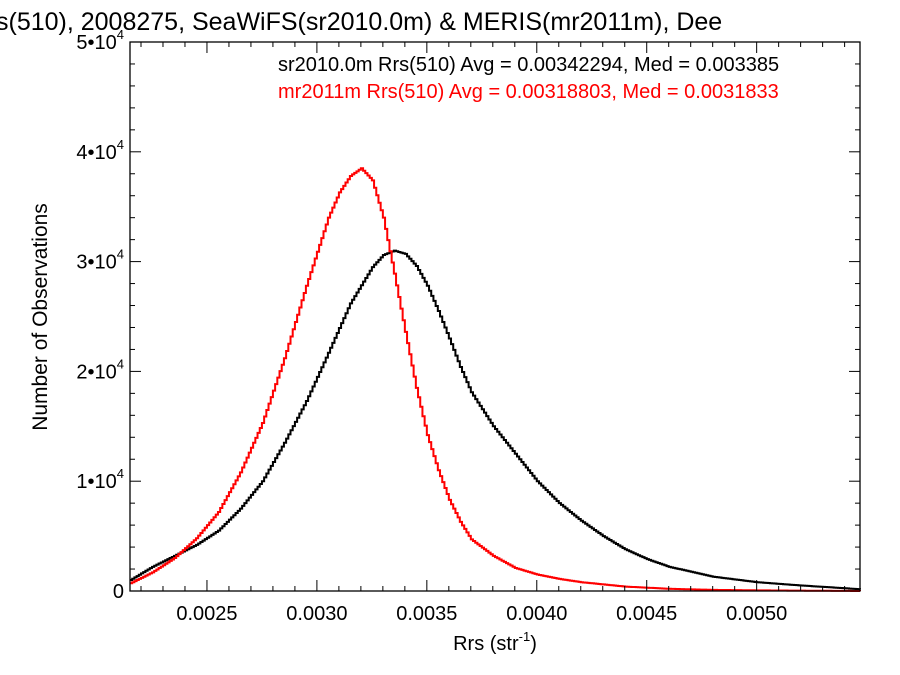 The width and height of the screenshot is (900, 675). What do you see at coordinates (426, 614) in the screenshot?
I see `x-tick-label: 0.0035` at bounding box center [426, 614].